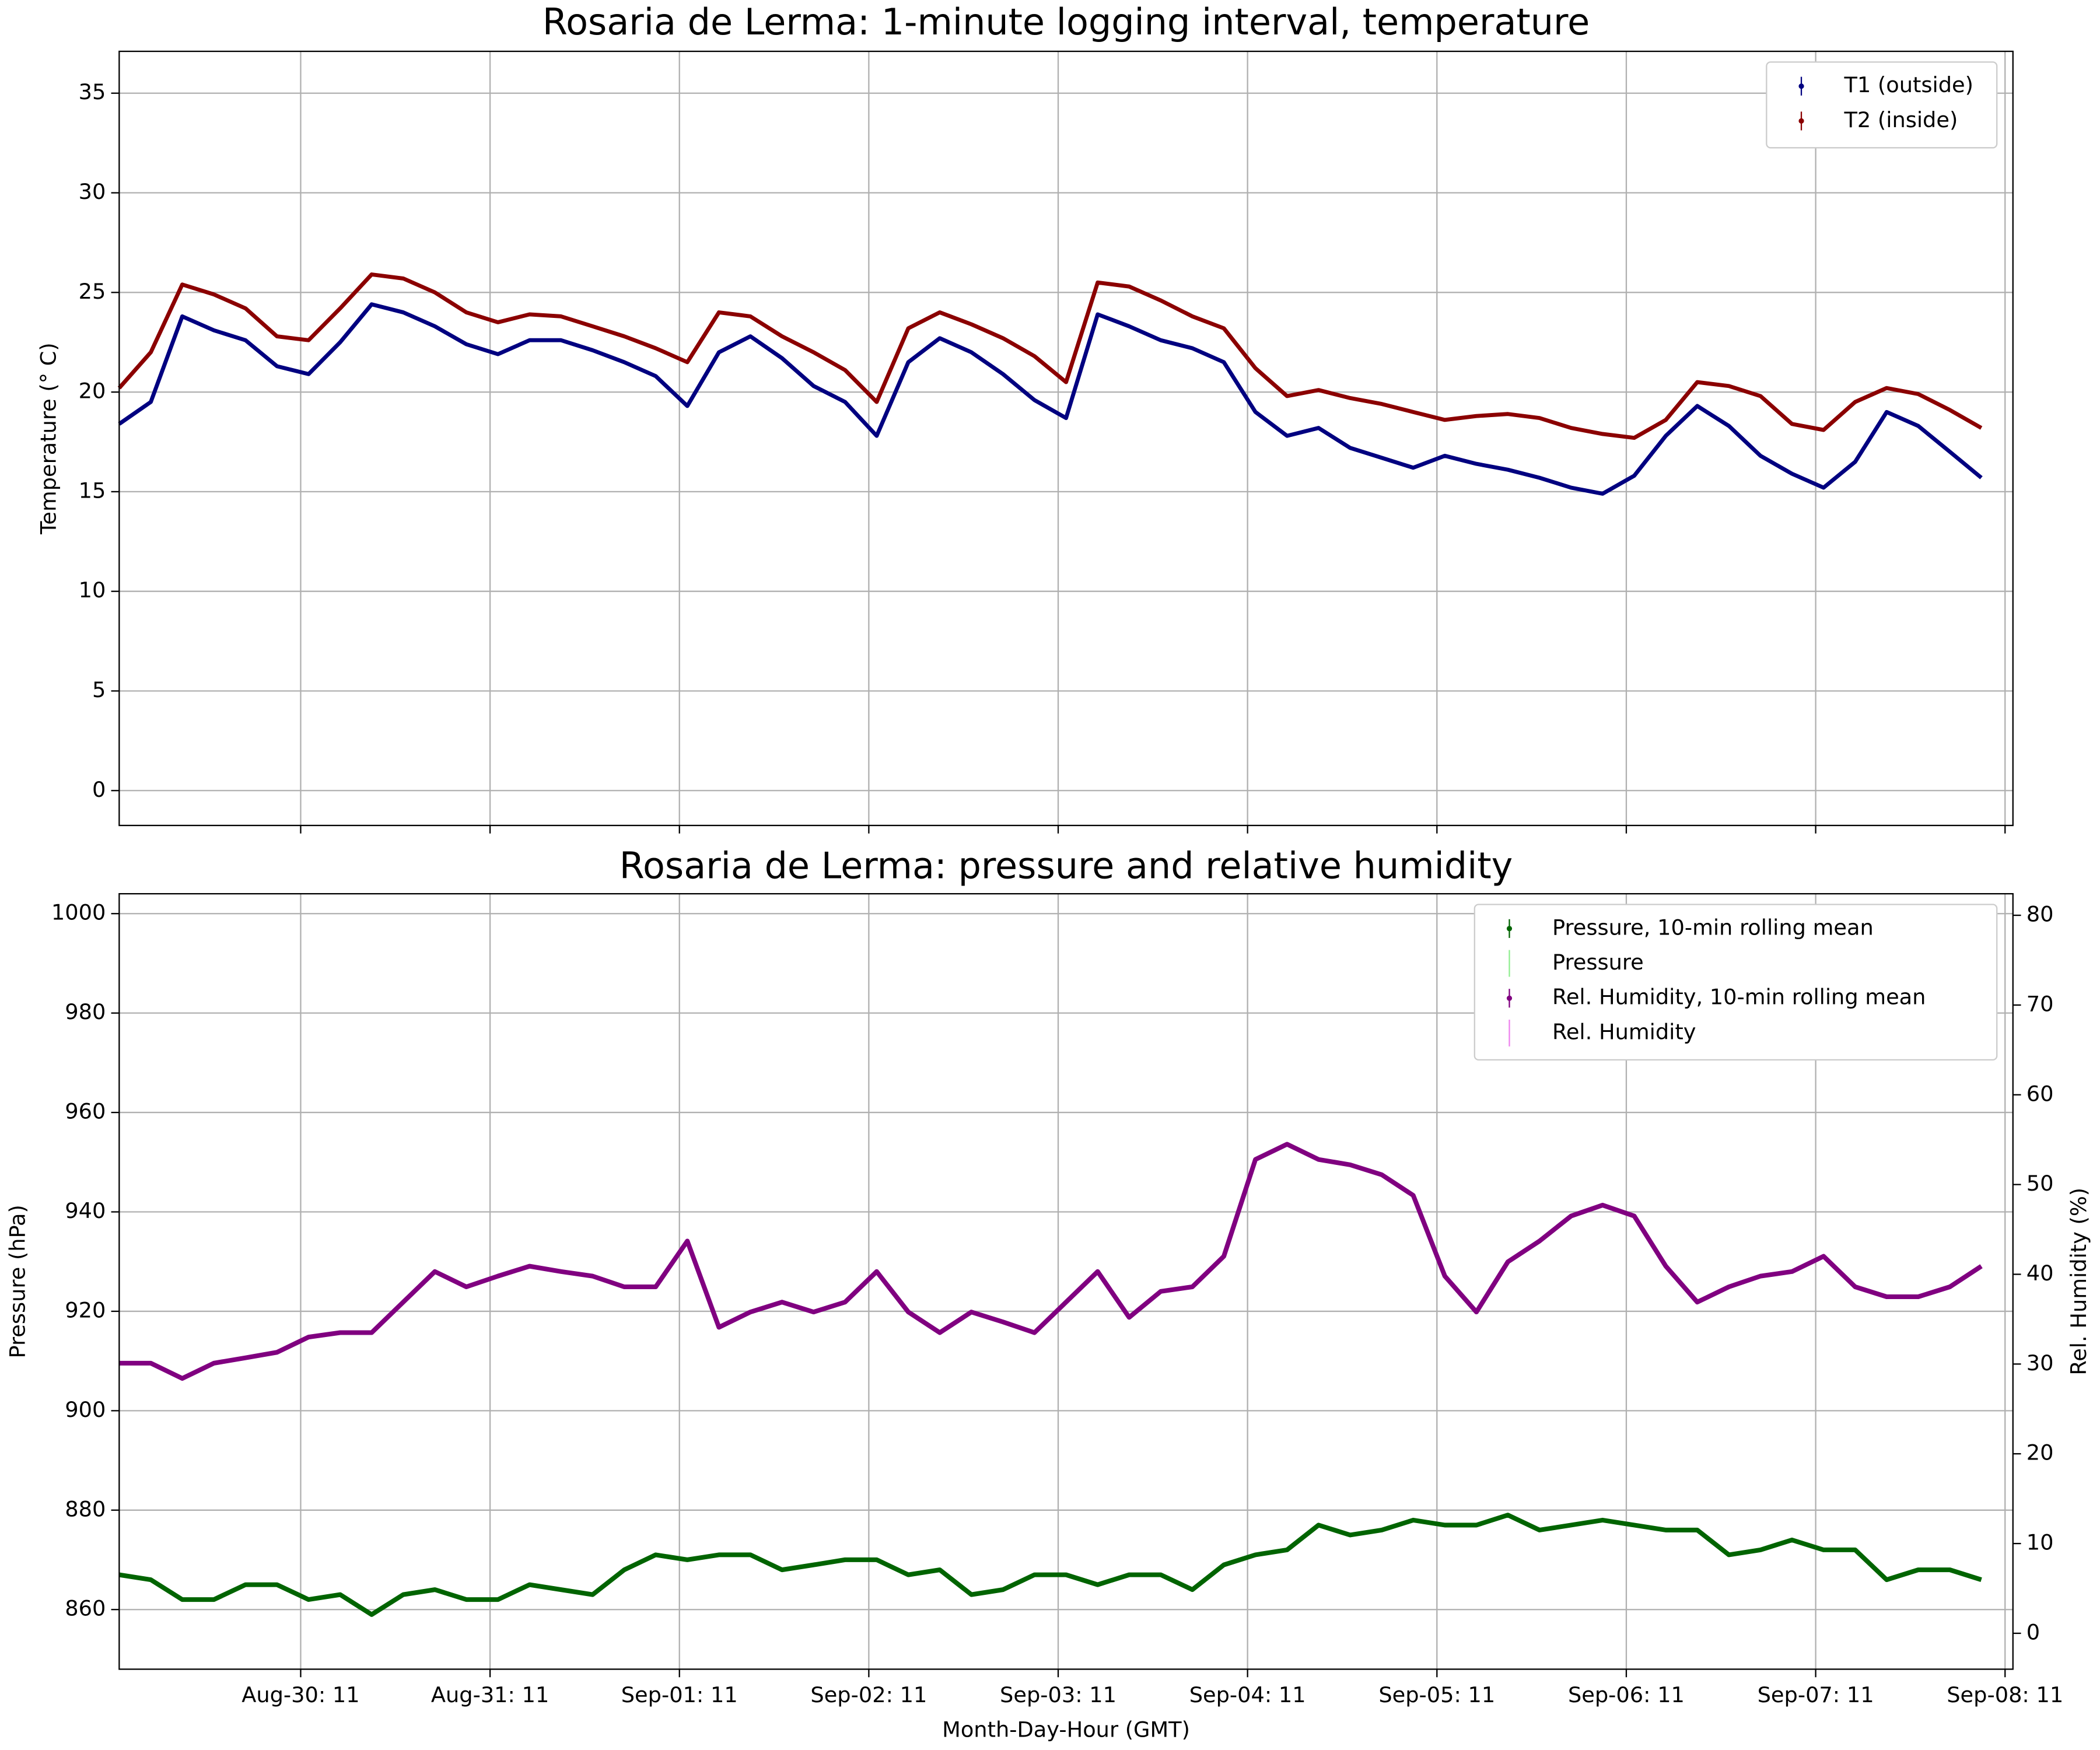  What do you see at coordinates (2041, 1183) in the screenshot?
I see `y2-tick-label: 50` at bounding box center [2041, 1183].